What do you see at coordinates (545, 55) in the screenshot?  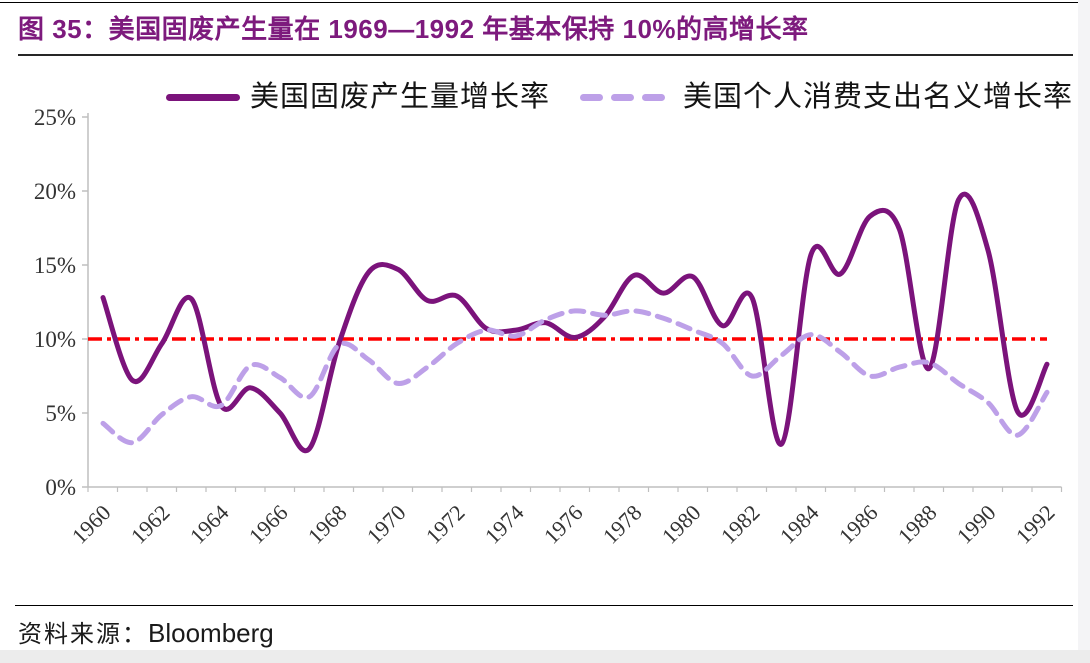 I see `title-underline-rule` at bounding box center [545, 55].